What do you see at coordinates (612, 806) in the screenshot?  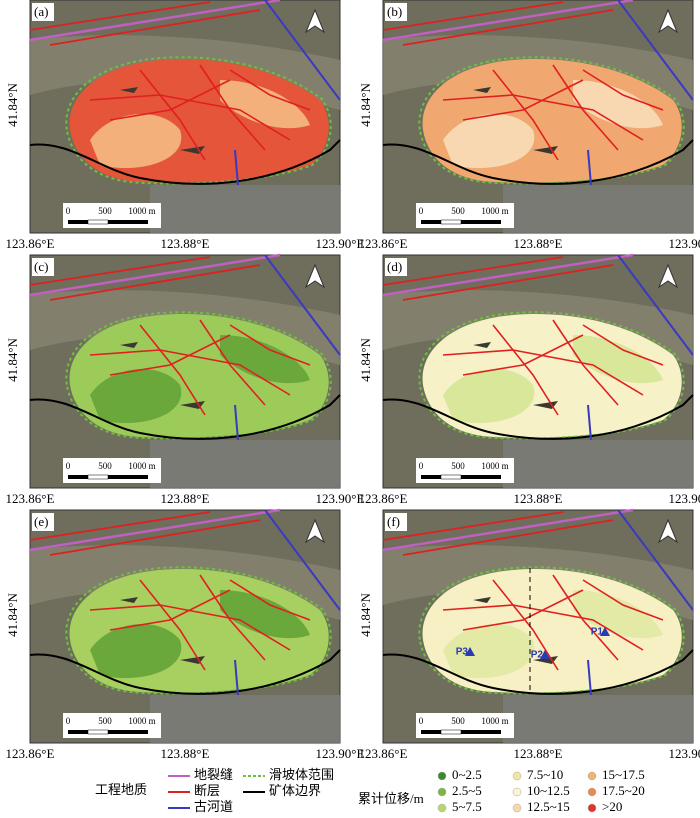 I see `legend-label: >20` at bounding box center [612, 806].